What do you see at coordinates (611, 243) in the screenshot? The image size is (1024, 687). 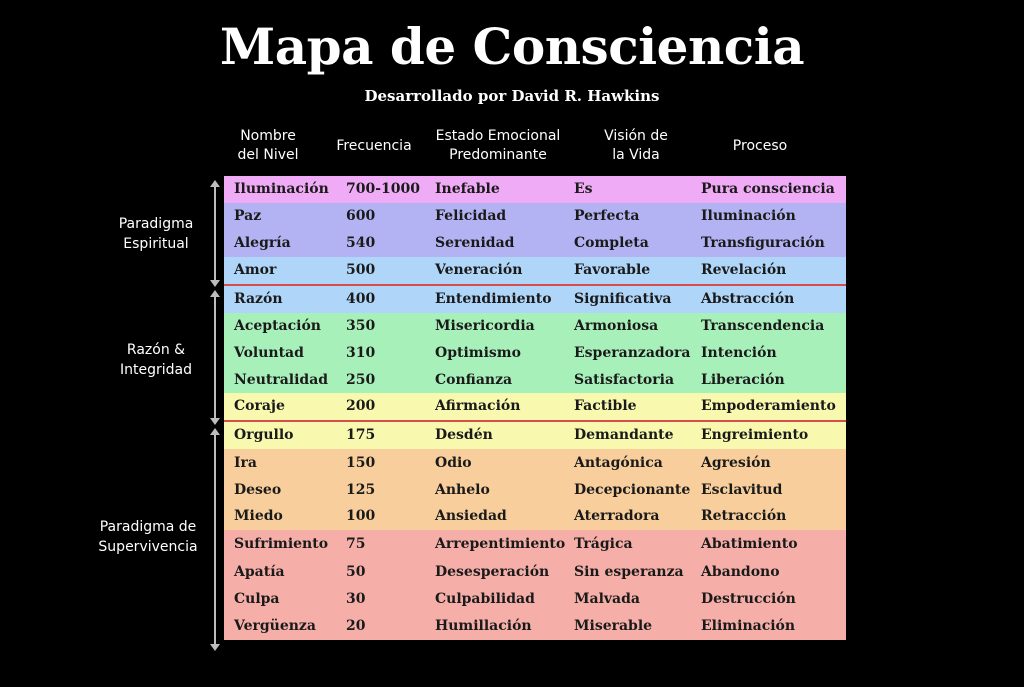 I see `cell-vision: Completa` at bounding box center [611, 243].